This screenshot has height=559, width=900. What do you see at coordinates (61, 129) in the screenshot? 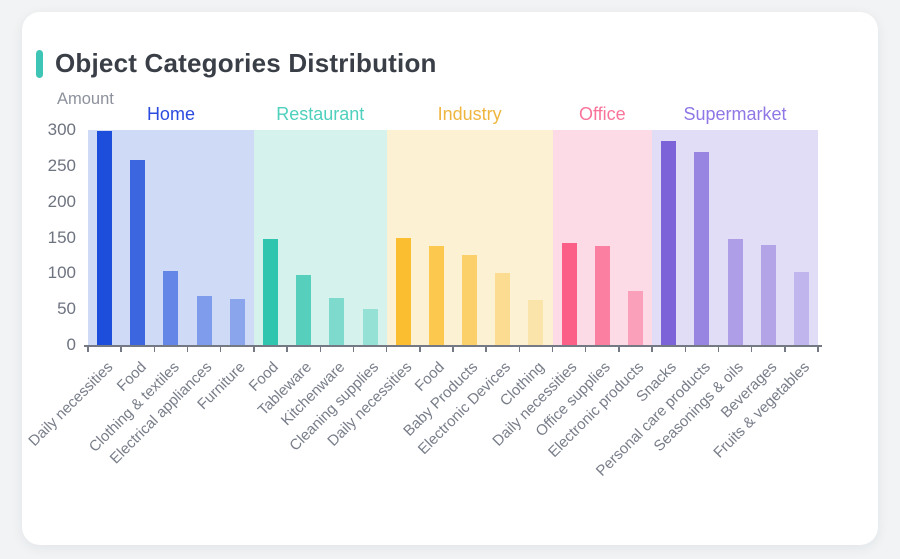
I see `y-axis-label: 300` at bounding box center [61, 129].